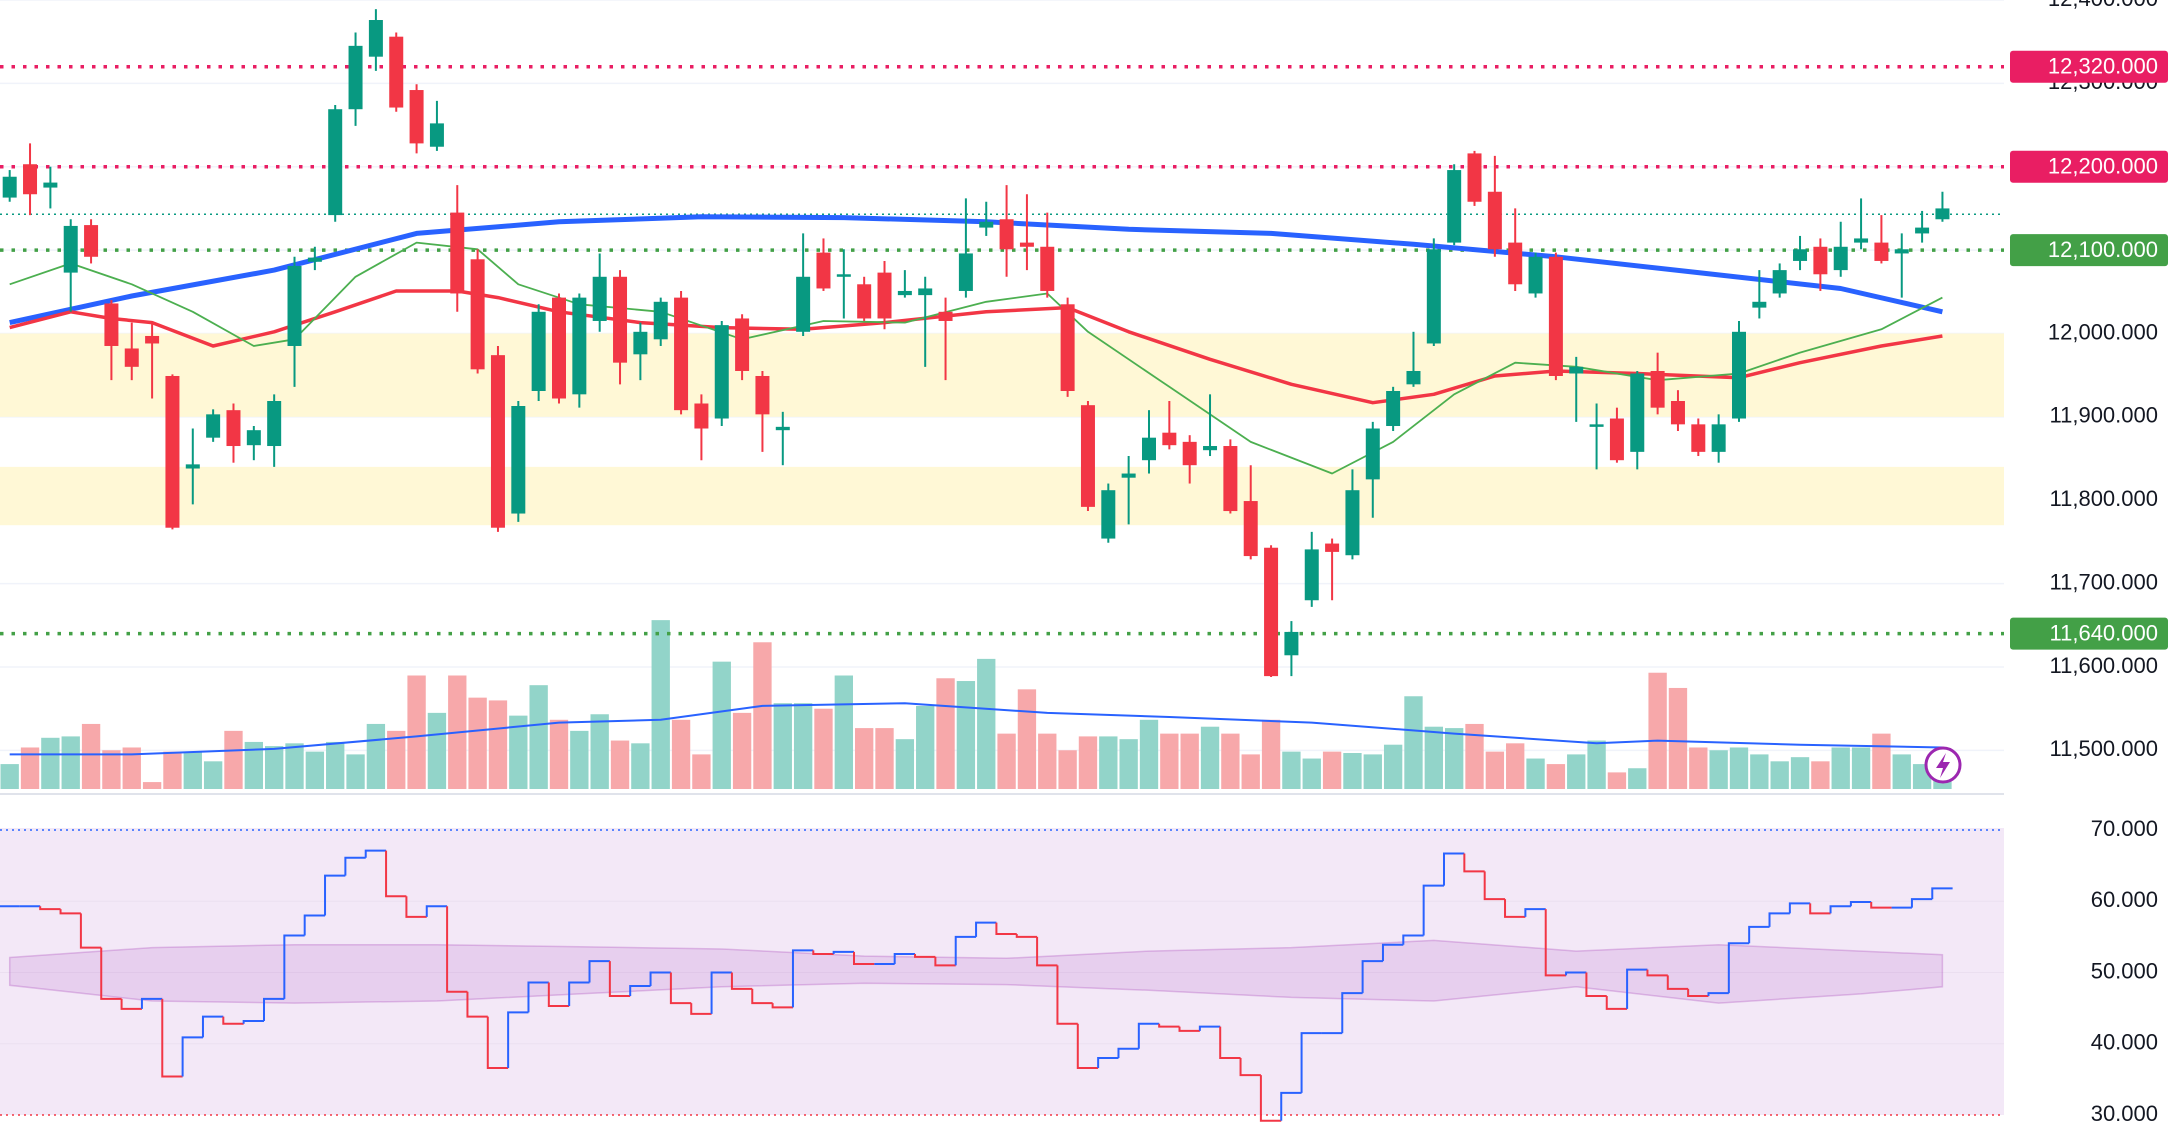 This screenshot has width=2170, height=1140. Describe the element at coordinates (2124, 828) in the screenshot. I see `rsi-tick-label: 70.000` at that location.